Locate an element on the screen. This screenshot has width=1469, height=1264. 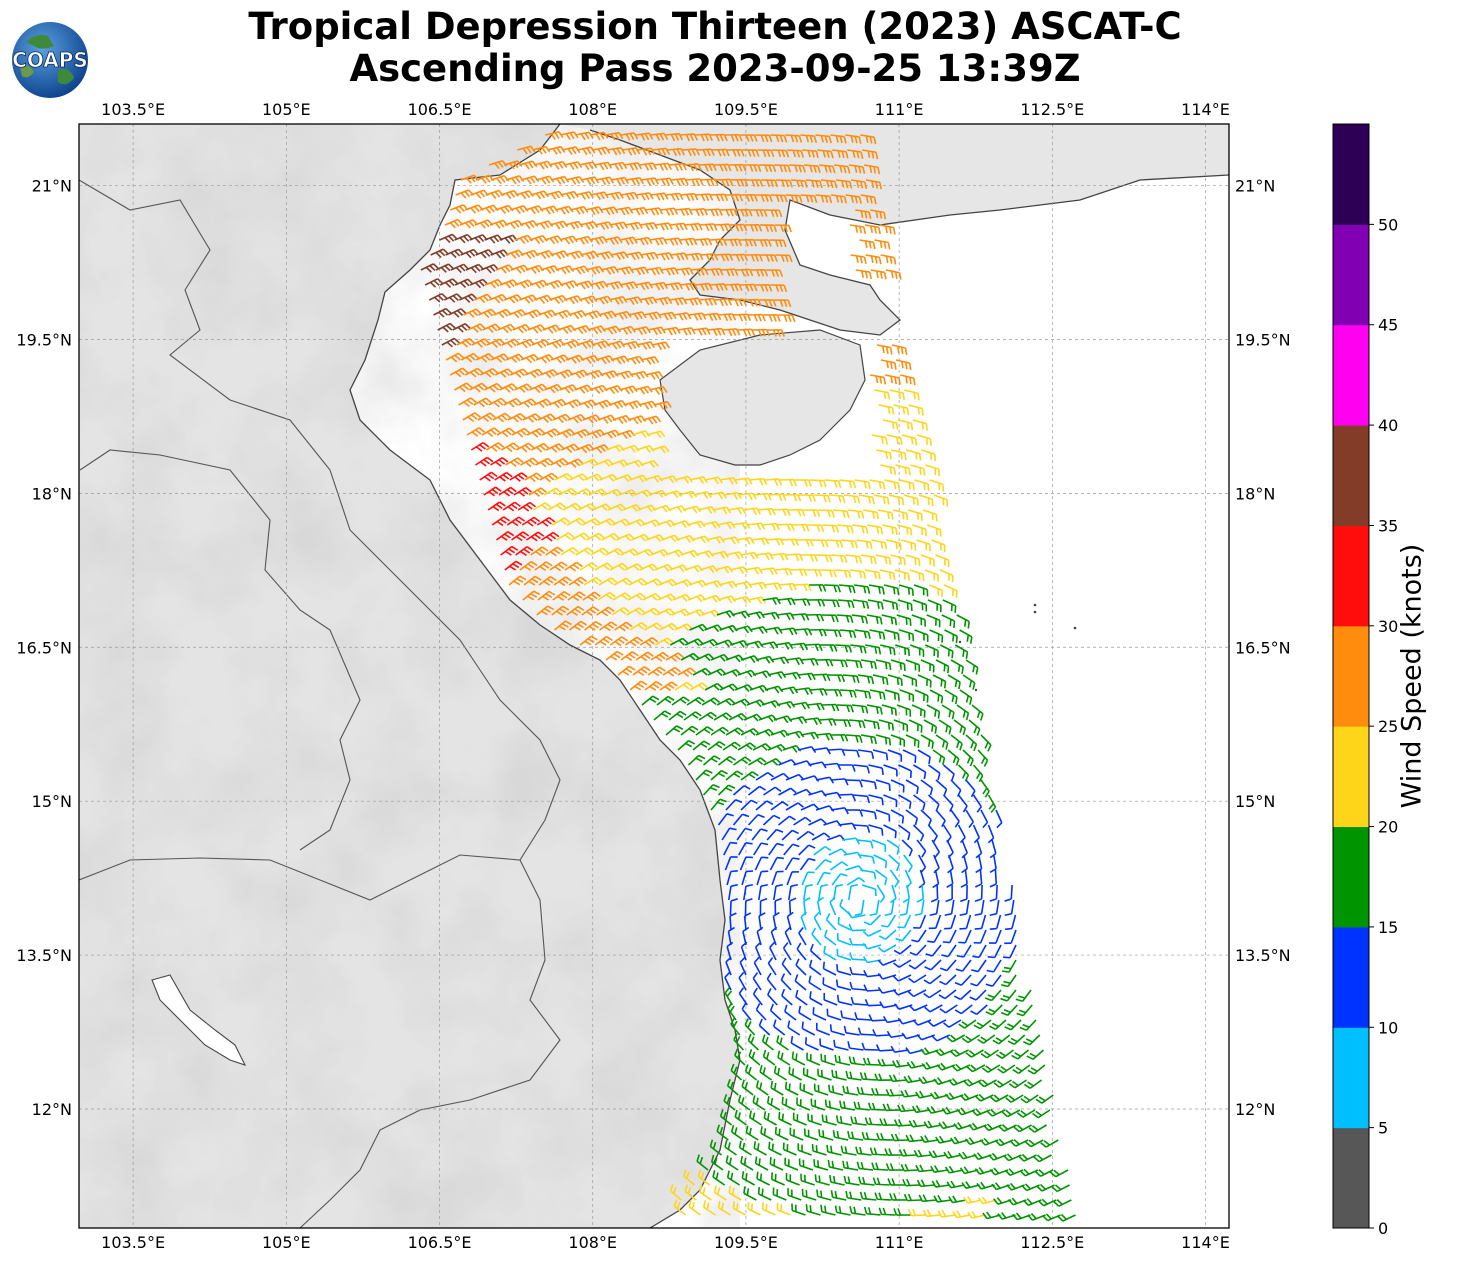
colorbar-tick-label: 0 is located at coordinates (1383, 1228).